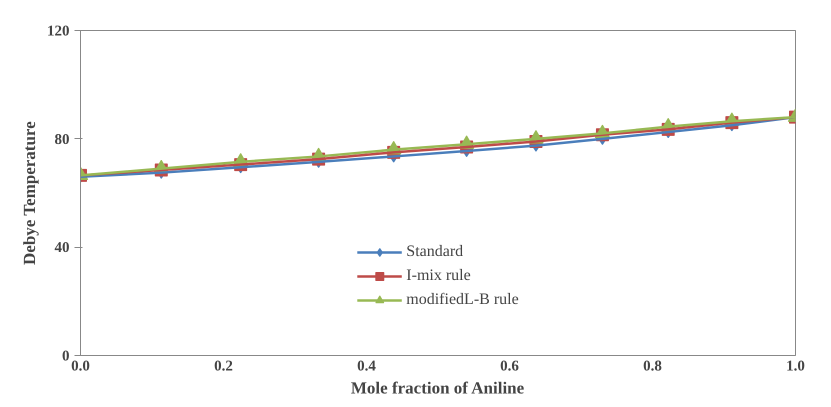 This screenshot has width=831, height=407. What do you see at coordinates (438, 276) in the screenshot?
I see `legend-label: I-mix rule` at bounding box center [438, 276].